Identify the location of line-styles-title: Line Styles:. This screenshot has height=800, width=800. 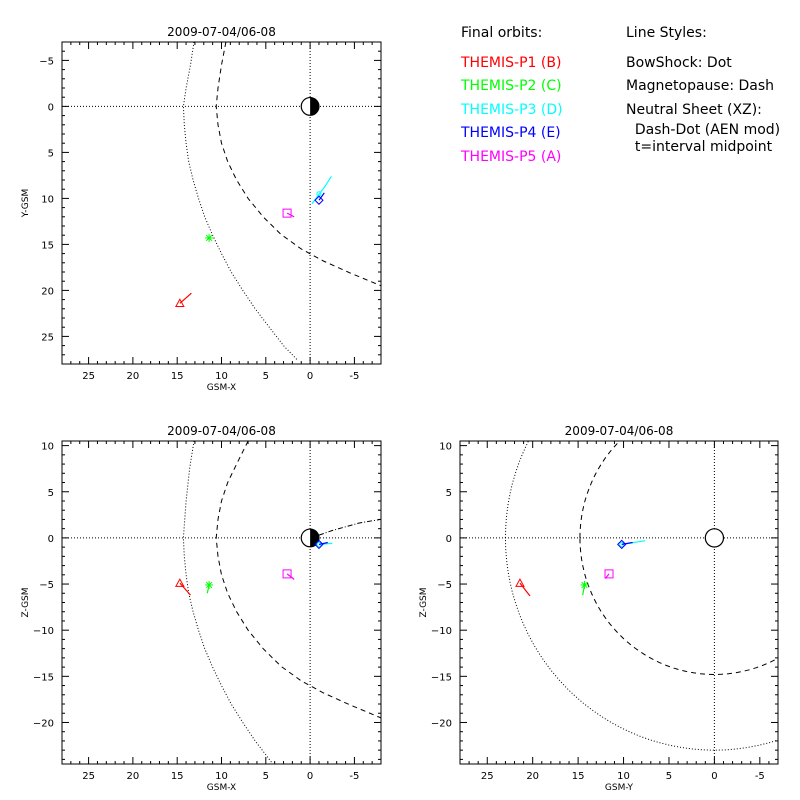
(666, 33).